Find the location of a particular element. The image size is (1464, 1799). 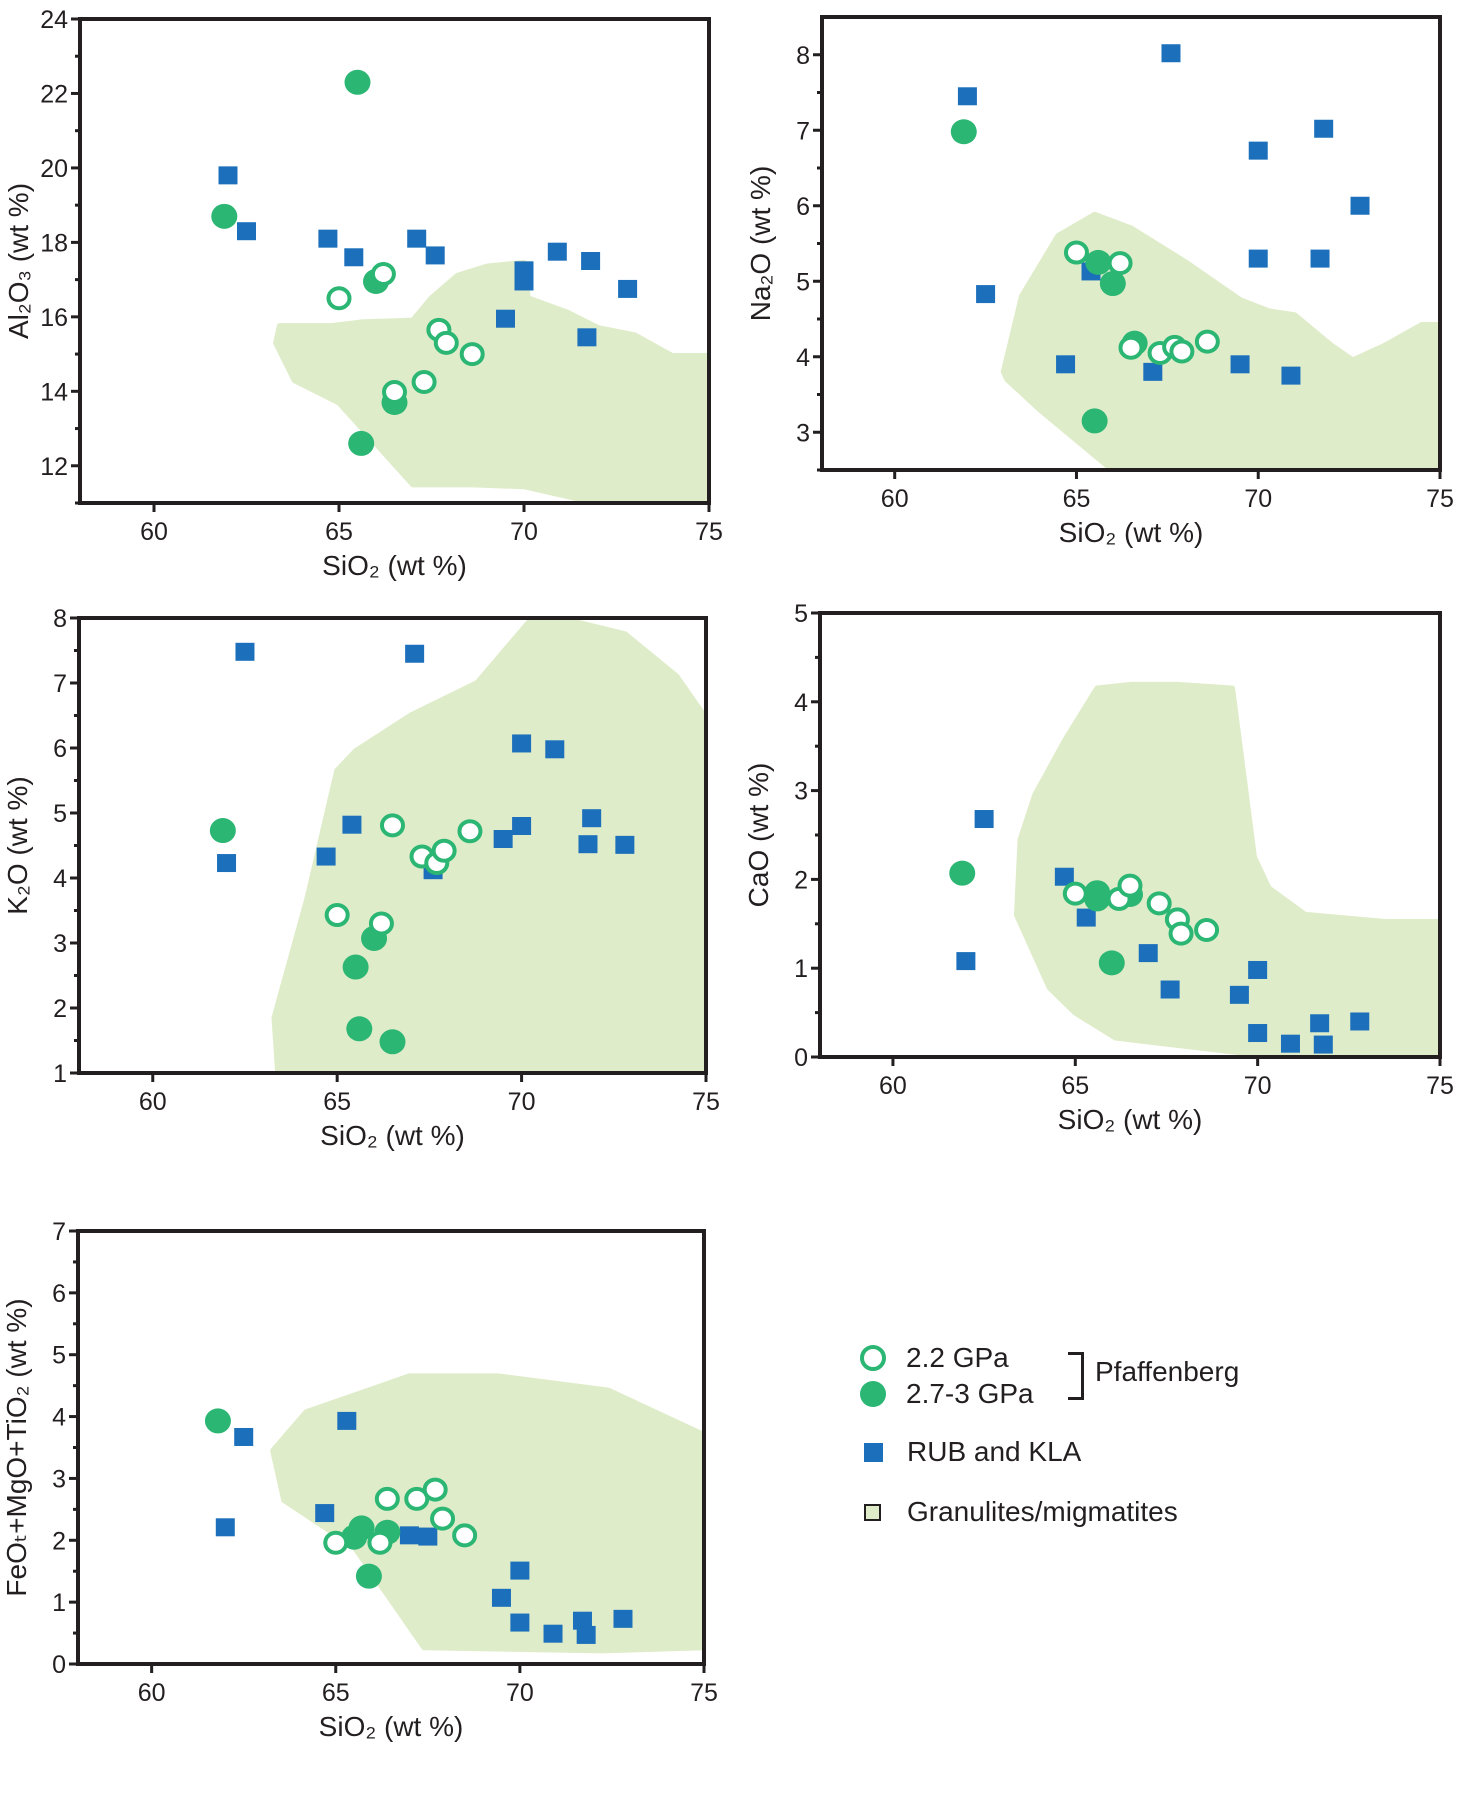

legend-label: RUB and KLA is located at coordinates (994, 1451).